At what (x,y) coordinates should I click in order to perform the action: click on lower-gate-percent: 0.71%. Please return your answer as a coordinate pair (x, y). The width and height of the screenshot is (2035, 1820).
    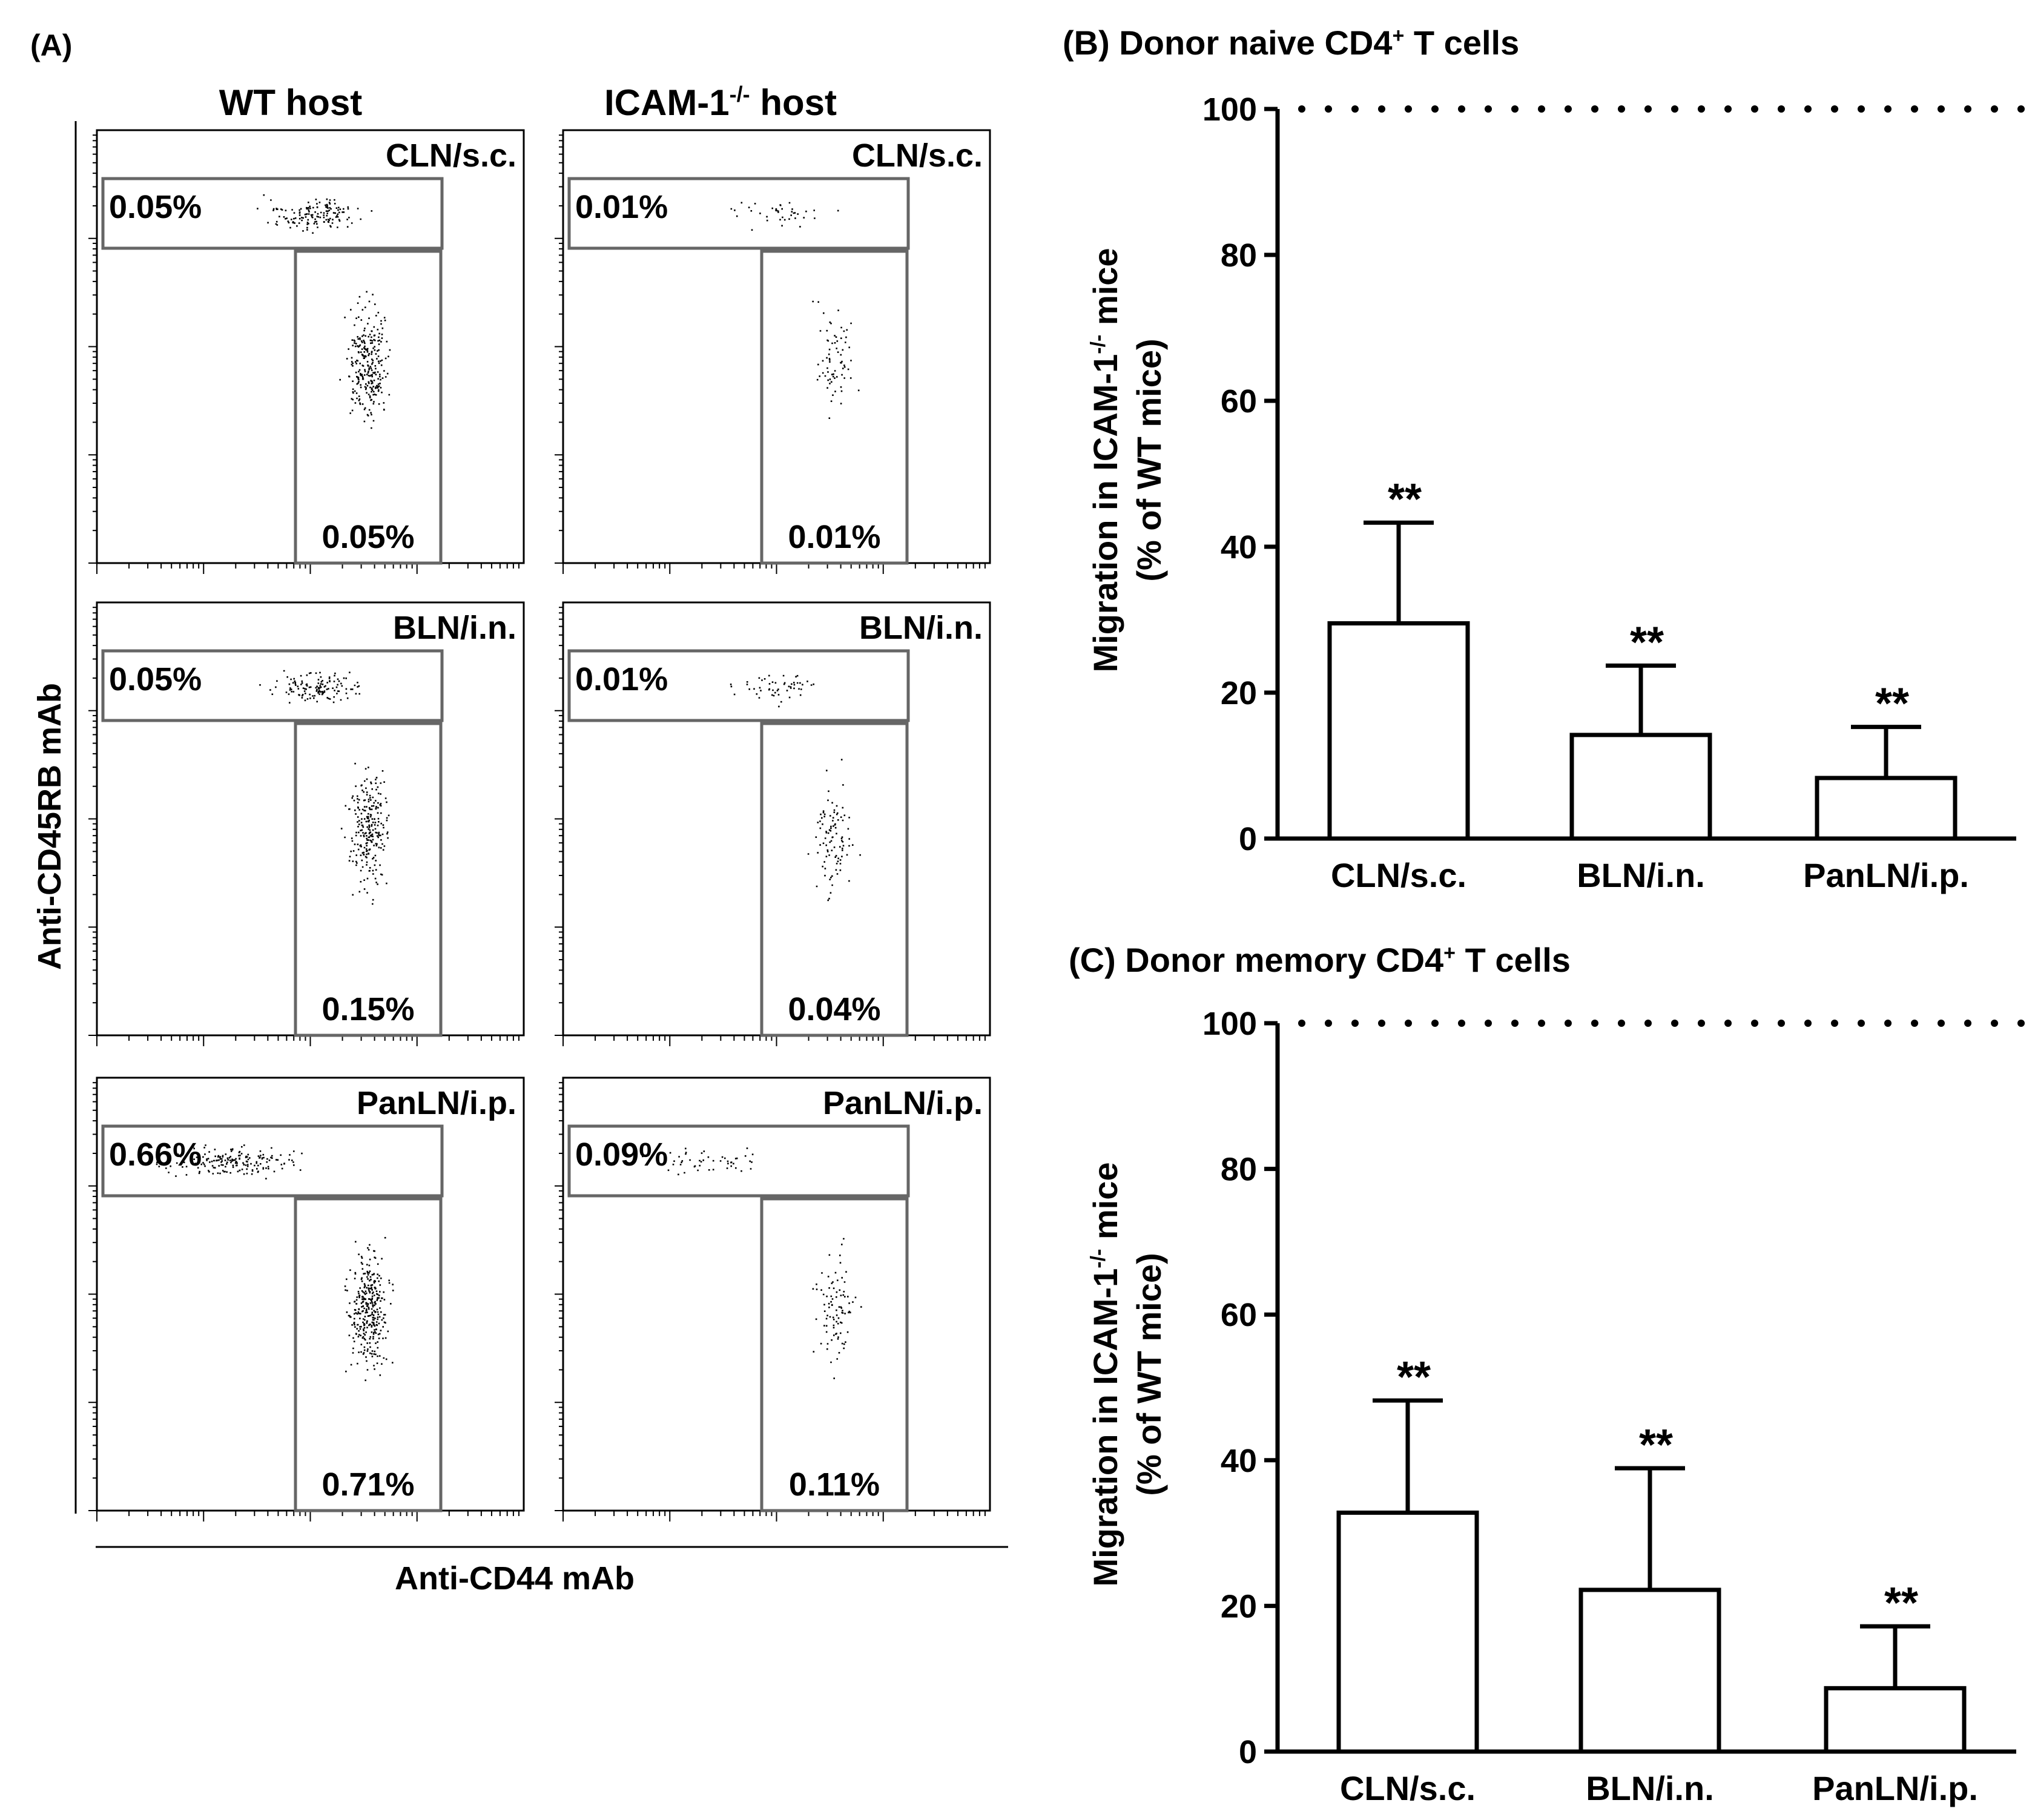
    Looking at the image, I should click on (368, 1484).